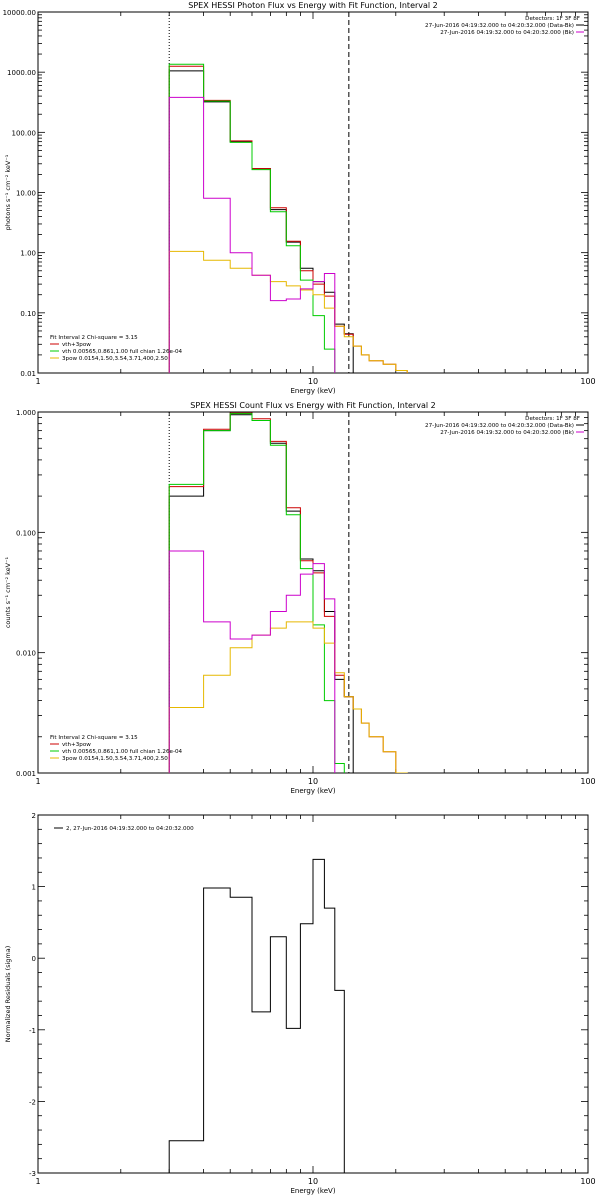 The image size is (600, 1200). What do you see at coordinates (26, 413) in the screenshot?
I see `y-tick-label: 1.000` at bounding box center [26, 413].